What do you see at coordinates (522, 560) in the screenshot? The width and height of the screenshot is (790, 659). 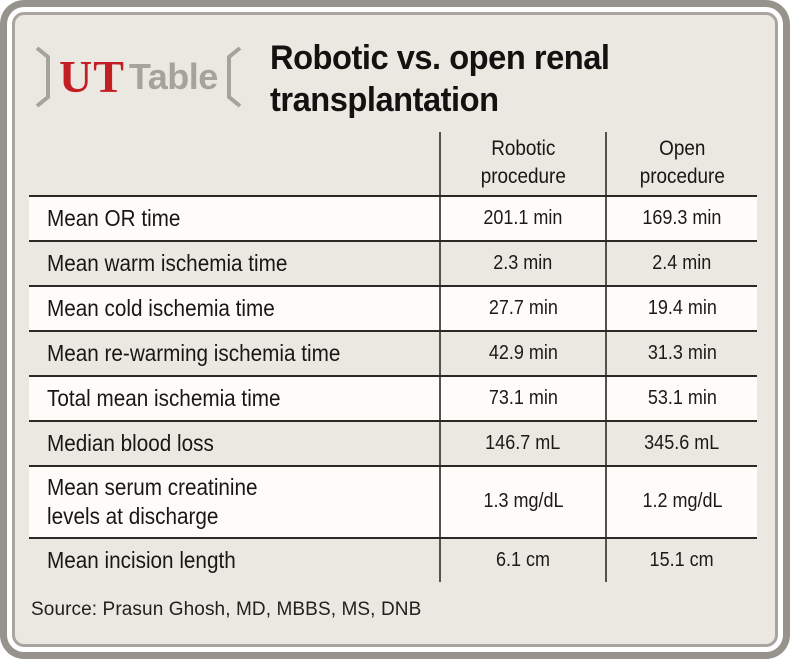 I see `row-value-robotic: 6.1 cm` at bounding box center [522, 560].